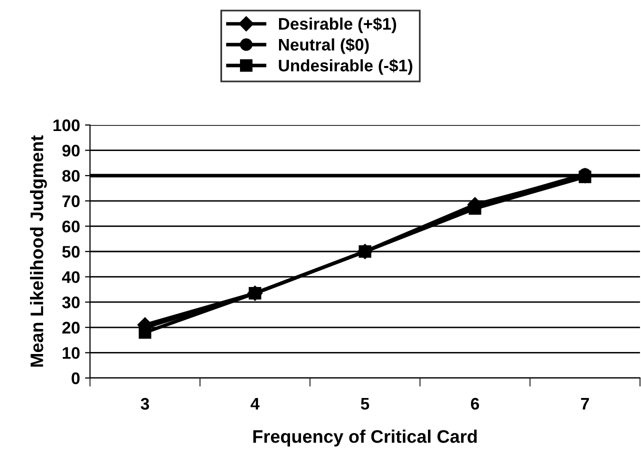  Describe the element at coordinates (255, 404) in the screenshot. I see `x-tick-label: 4` at that location.